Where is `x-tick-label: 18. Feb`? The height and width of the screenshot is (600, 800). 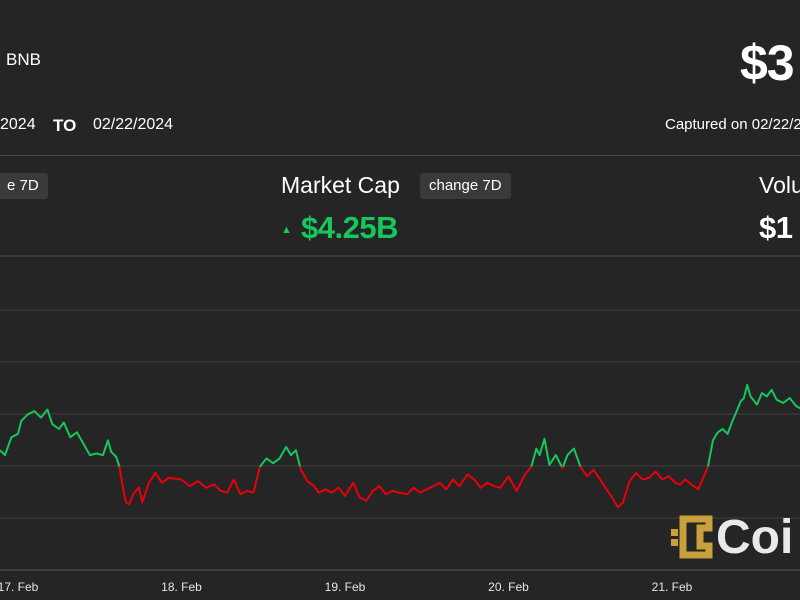 x-tick-label: 18. Feb is located at coordinates (181, 587).